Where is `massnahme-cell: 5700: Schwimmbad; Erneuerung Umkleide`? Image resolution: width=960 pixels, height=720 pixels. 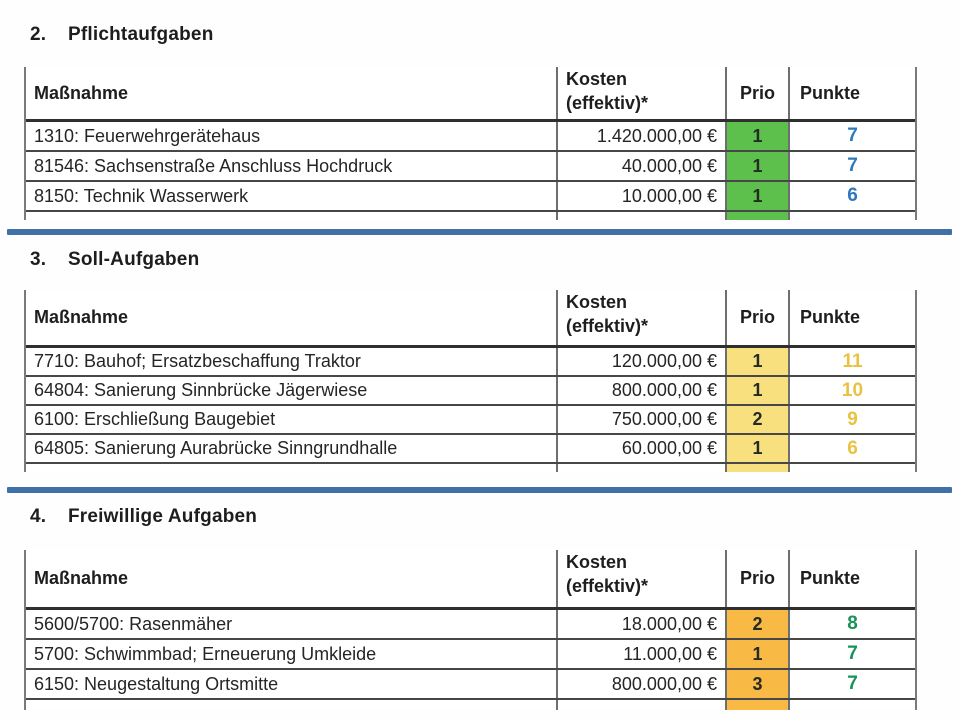
massnahme-cell: 5700: Schwimmbad; Erneuerung Umkleide is located at coordinates (205, 653).